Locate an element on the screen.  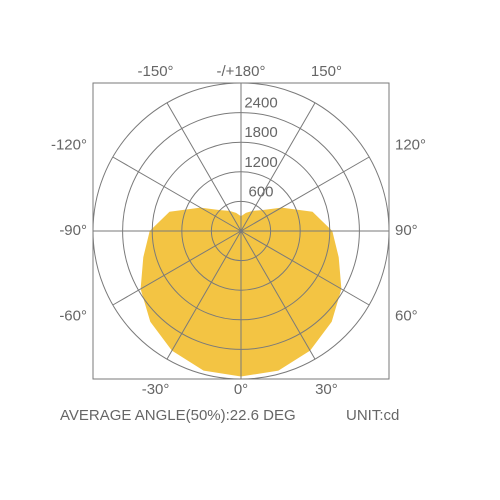
angle-tick-label: -150° is located at coordinates (156, 71).